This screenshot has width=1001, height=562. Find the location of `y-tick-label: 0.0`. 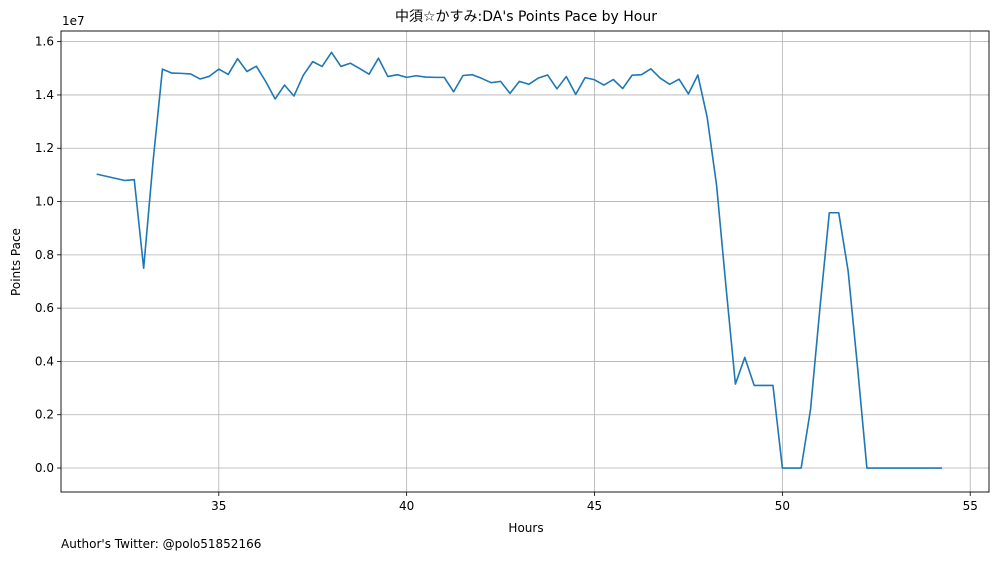

y-tick-label: 0.0 is located at coordinates (44, 468).